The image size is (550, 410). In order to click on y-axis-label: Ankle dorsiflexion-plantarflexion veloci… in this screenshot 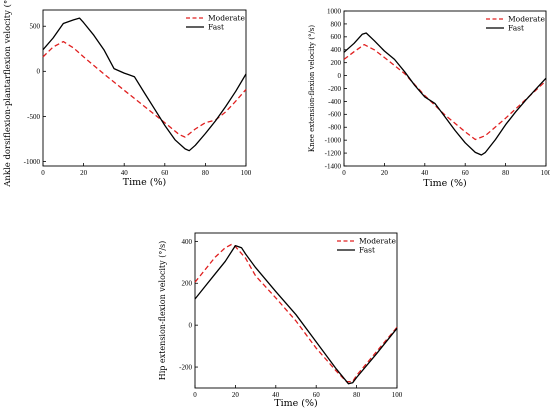, I will do `click(7, 94)`.